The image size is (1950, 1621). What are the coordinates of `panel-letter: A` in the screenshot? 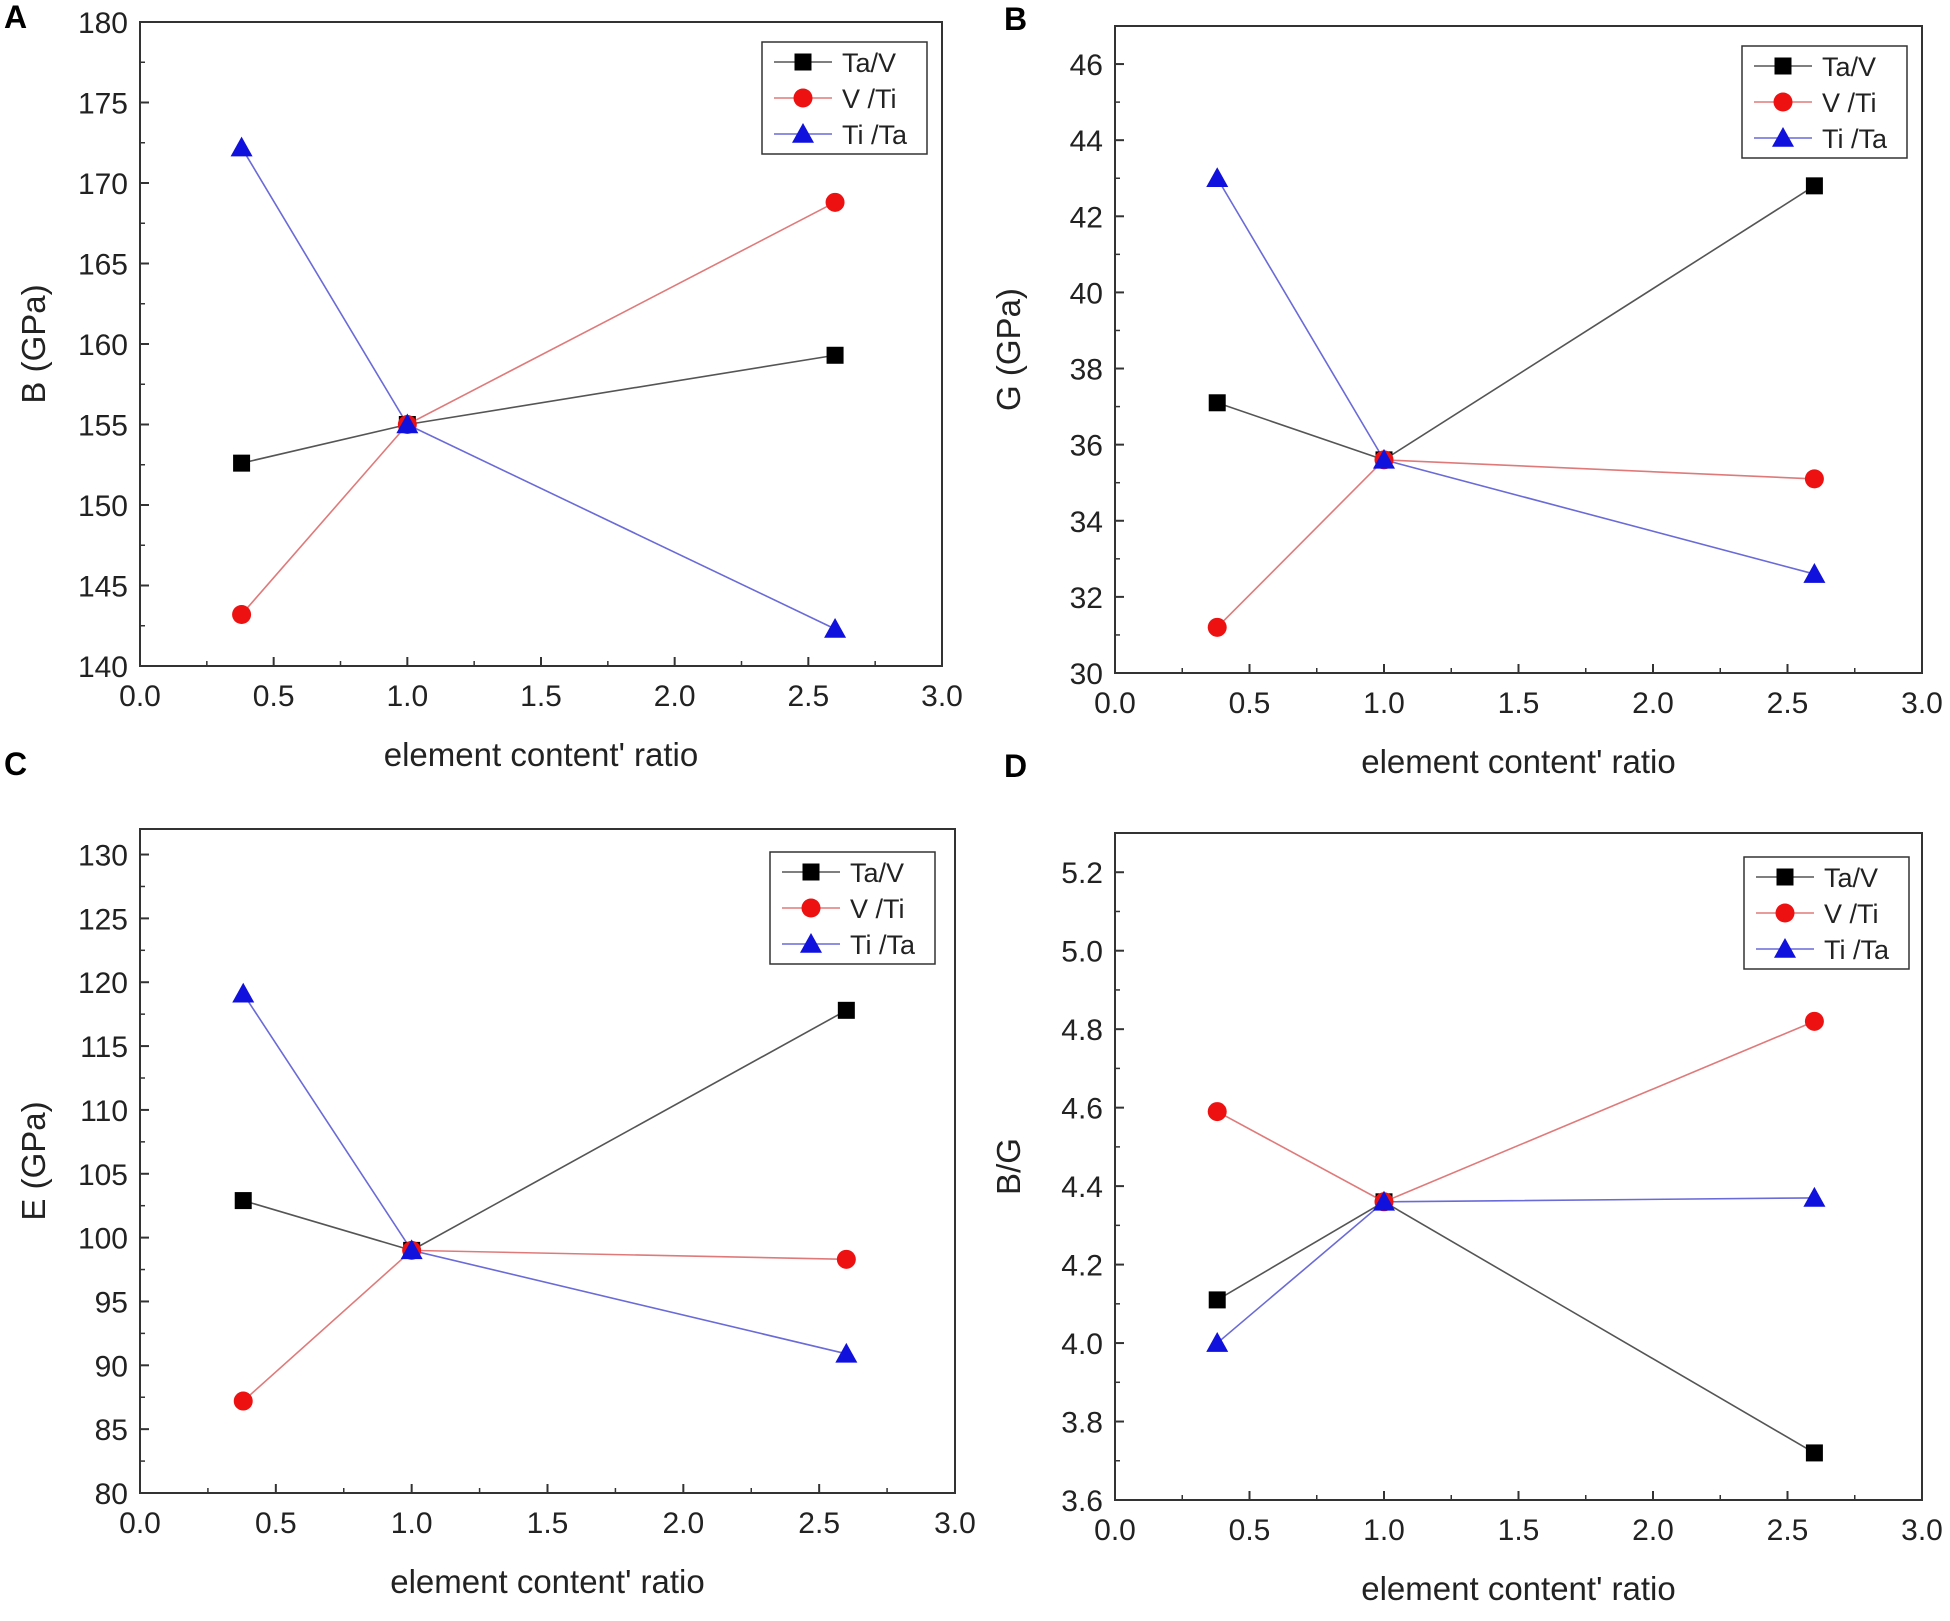 It's located at (15, 17).